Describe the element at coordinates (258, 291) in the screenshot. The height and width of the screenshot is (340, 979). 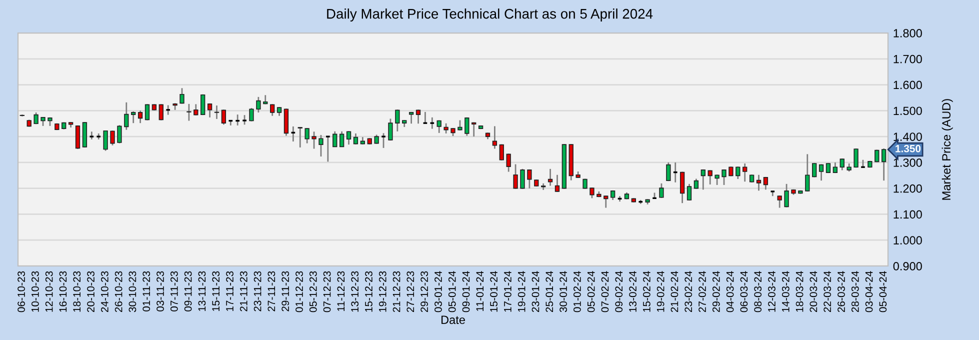
I see `x-tick-label: 23-11-23` at that location.